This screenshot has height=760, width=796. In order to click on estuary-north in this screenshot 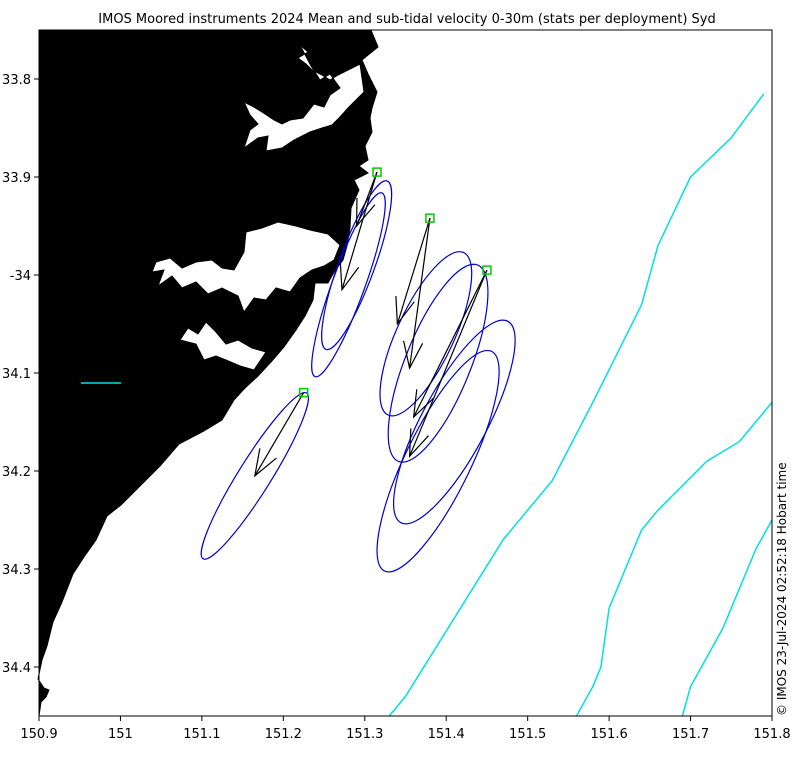, I will do `click(303, 98)`.